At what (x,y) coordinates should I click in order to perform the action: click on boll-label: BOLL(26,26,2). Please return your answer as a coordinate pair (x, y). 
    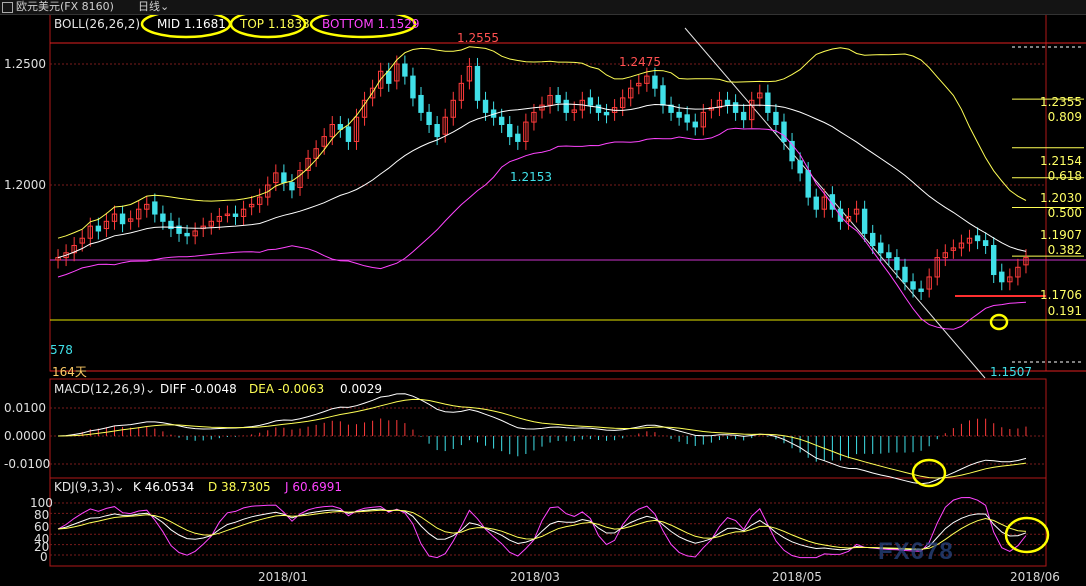
    Looking at the image, I should click on (97, 24).